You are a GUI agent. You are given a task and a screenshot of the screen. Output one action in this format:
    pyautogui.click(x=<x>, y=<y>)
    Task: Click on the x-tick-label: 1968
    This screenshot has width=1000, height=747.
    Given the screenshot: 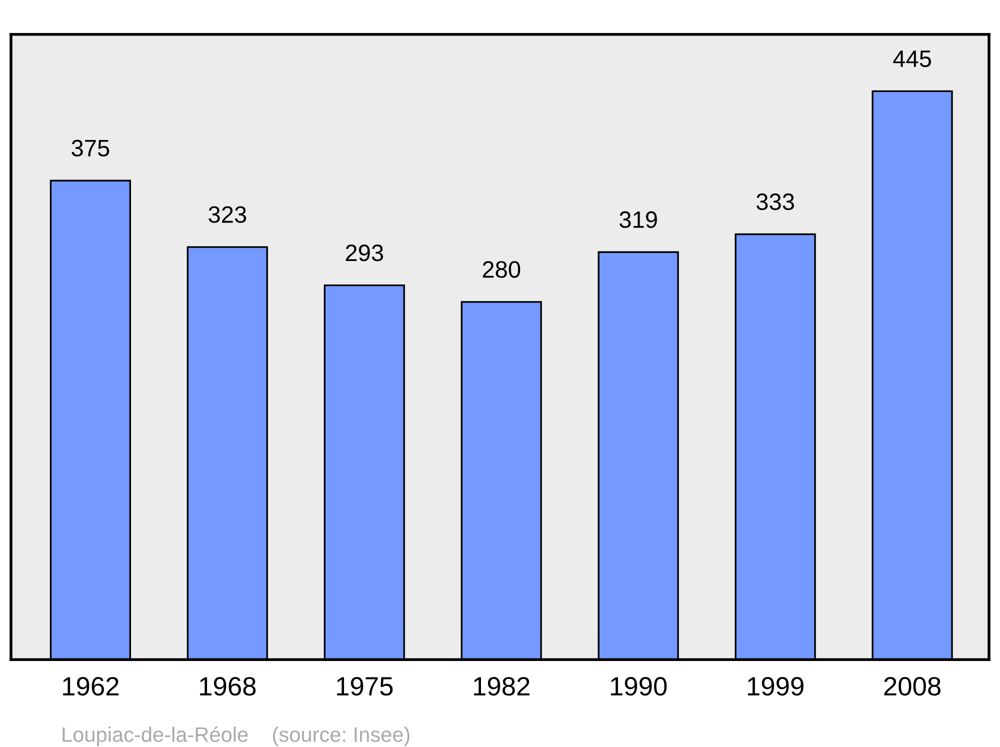 What is the action you would take?
    pyautogui.click(x=228, y=686)
    